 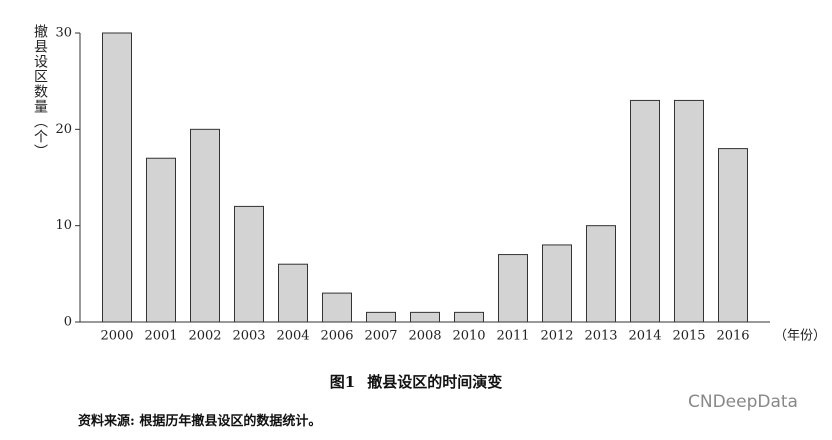 What do you see at coordinates (63, 33) in the screenshot?
I see `y-tick-label: 30` at bounding box center [63, 33].